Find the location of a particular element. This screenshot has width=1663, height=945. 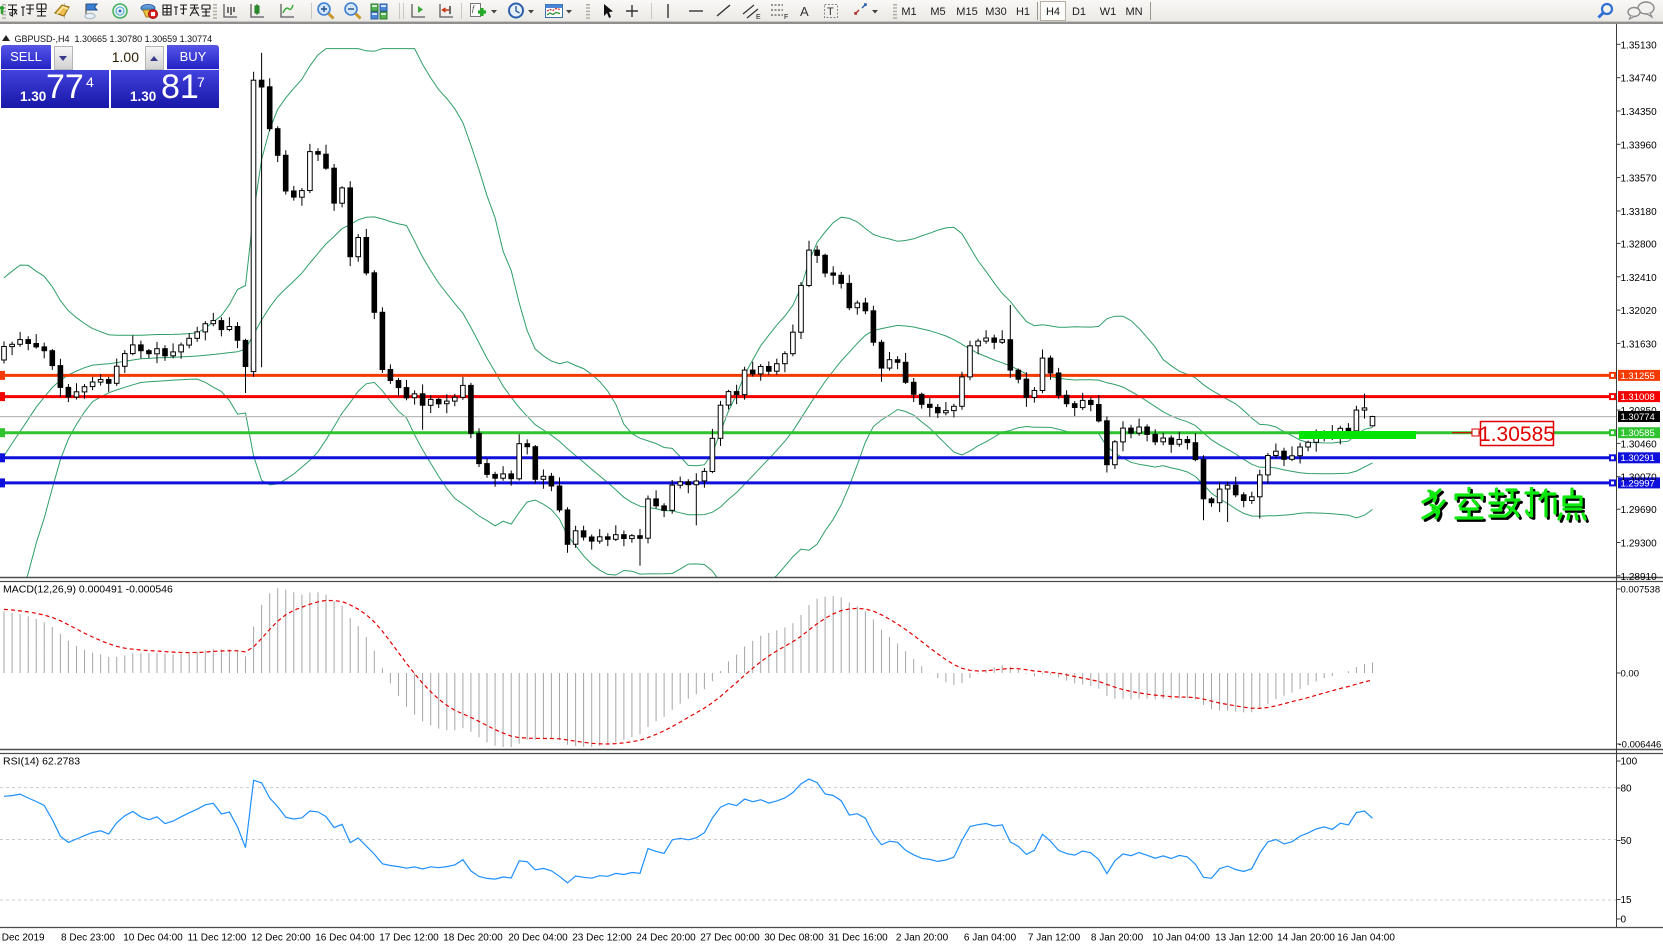

svg-text: A is located at coordinates (804, 11).